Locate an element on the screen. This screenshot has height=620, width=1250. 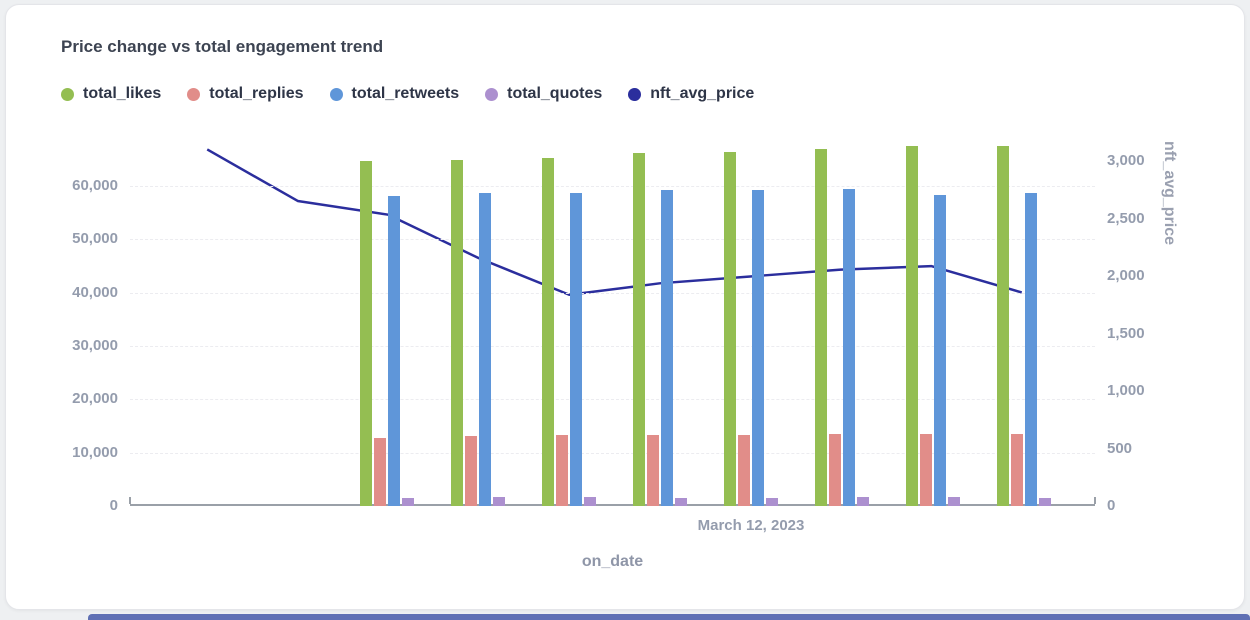
right-axis-tick-labels: 0 500 1,000 1,500 2,000 2,500 3,000 is located at coordinates (1152, 327).